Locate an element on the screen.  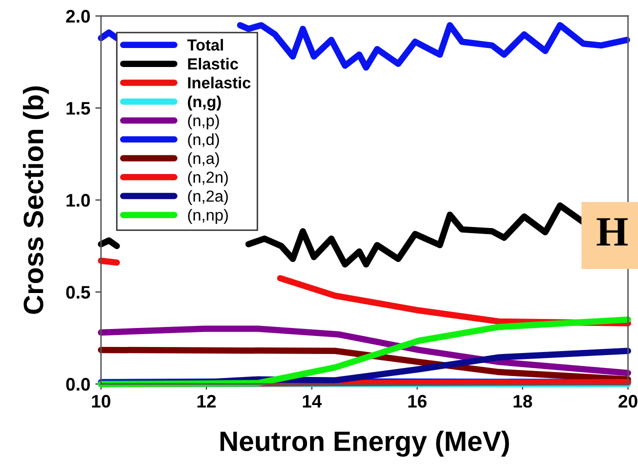
x-axis-title: Neutron Energy (MeV) is located at coordinates (364, 443).